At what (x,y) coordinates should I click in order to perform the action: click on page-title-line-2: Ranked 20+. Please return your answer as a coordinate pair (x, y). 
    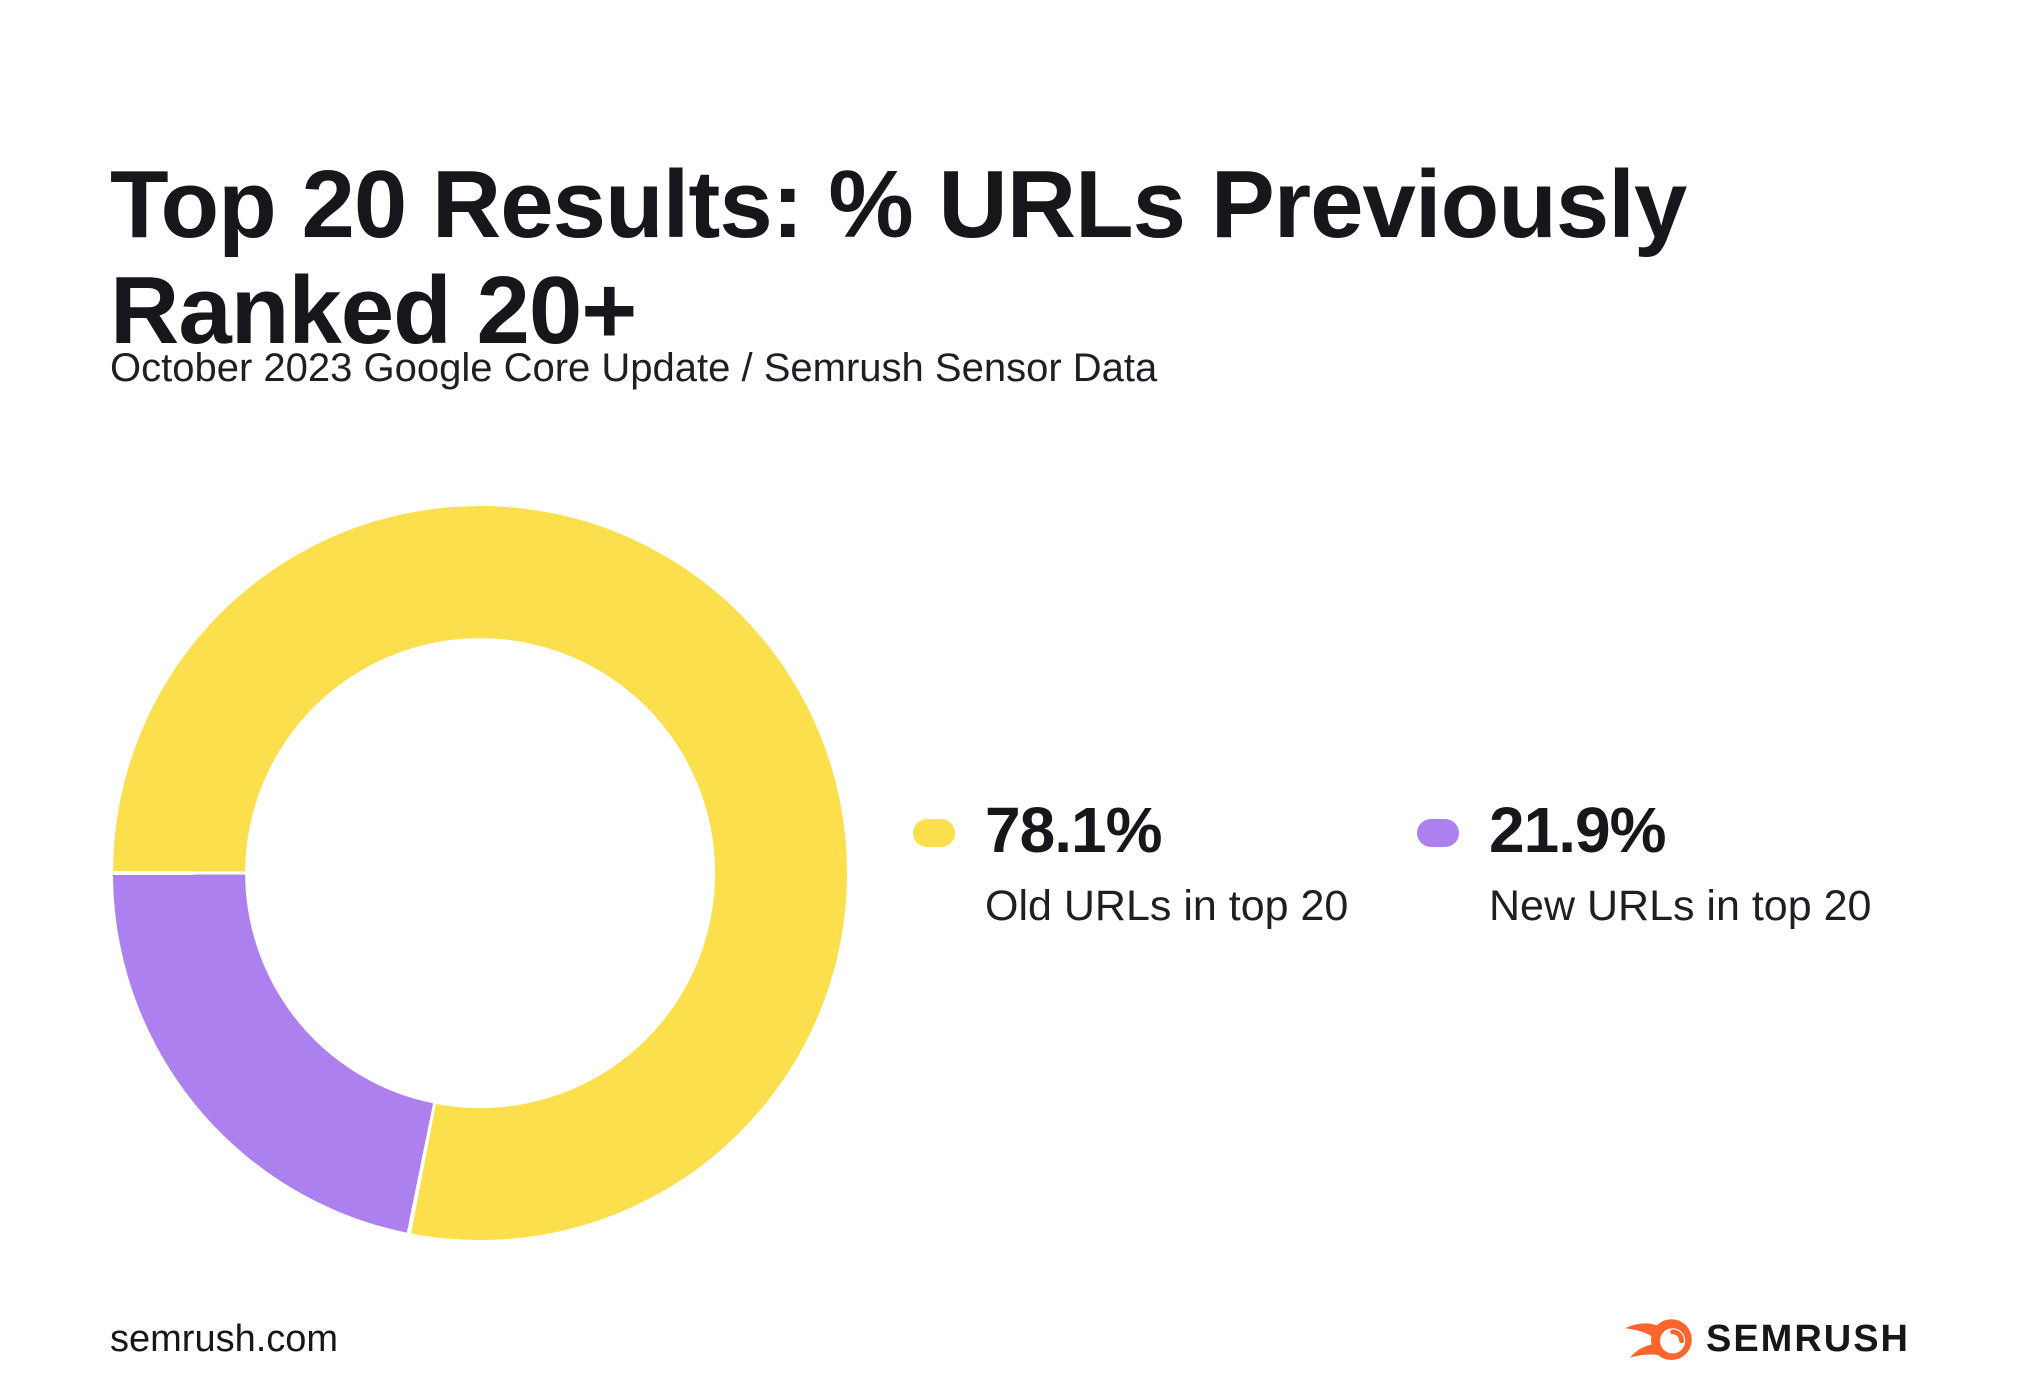
    Looking at the image, I should click on (373, 311).